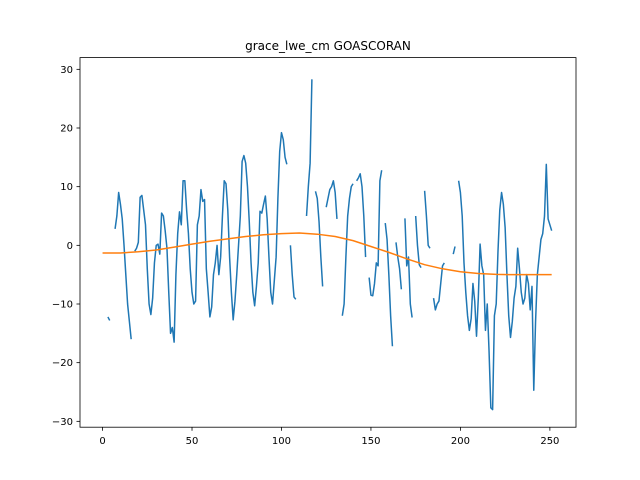 This screenshot has height=480, width=640. What do you see at coordinates (549, 441) in the screenshot?
I see `x-tick-label: 250` at bounding box center [549, 441].